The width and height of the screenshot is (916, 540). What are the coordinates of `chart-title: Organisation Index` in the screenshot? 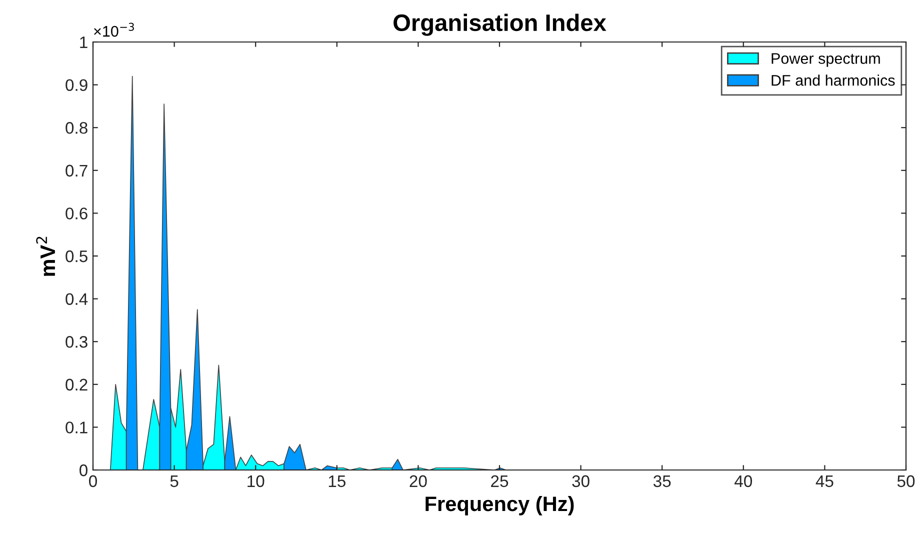 It's located at (500, 25).